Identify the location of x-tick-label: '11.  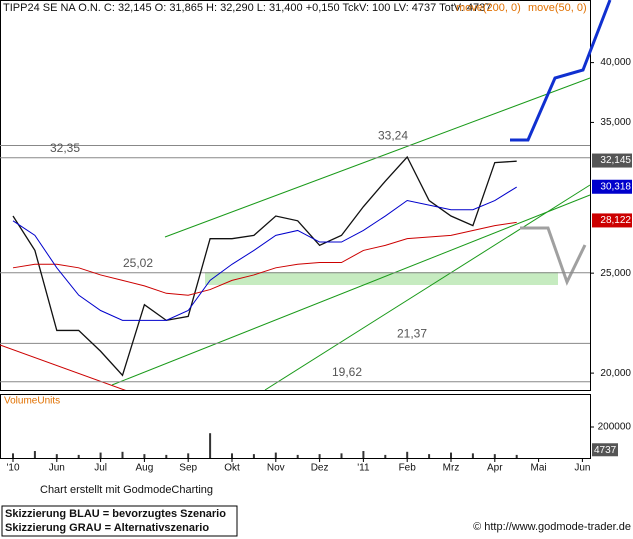
(363, 468).